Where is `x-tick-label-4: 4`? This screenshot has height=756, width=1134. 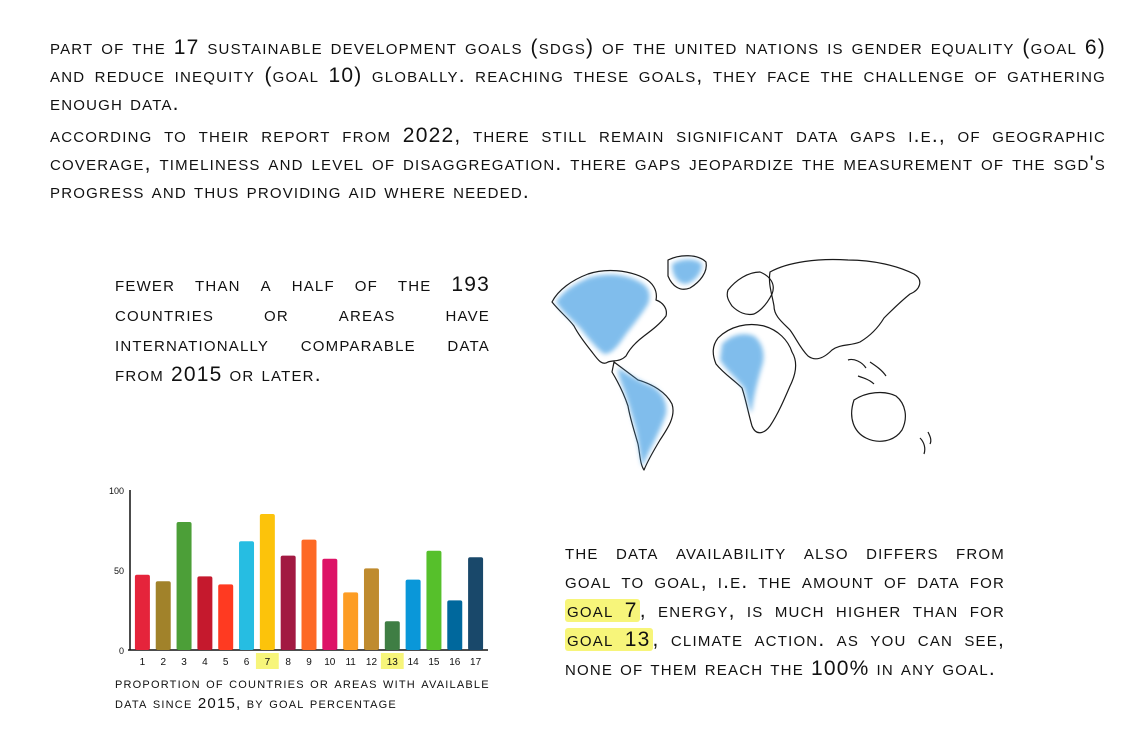 x-tick-label-4: 4 is located at coordinates (205, 662).